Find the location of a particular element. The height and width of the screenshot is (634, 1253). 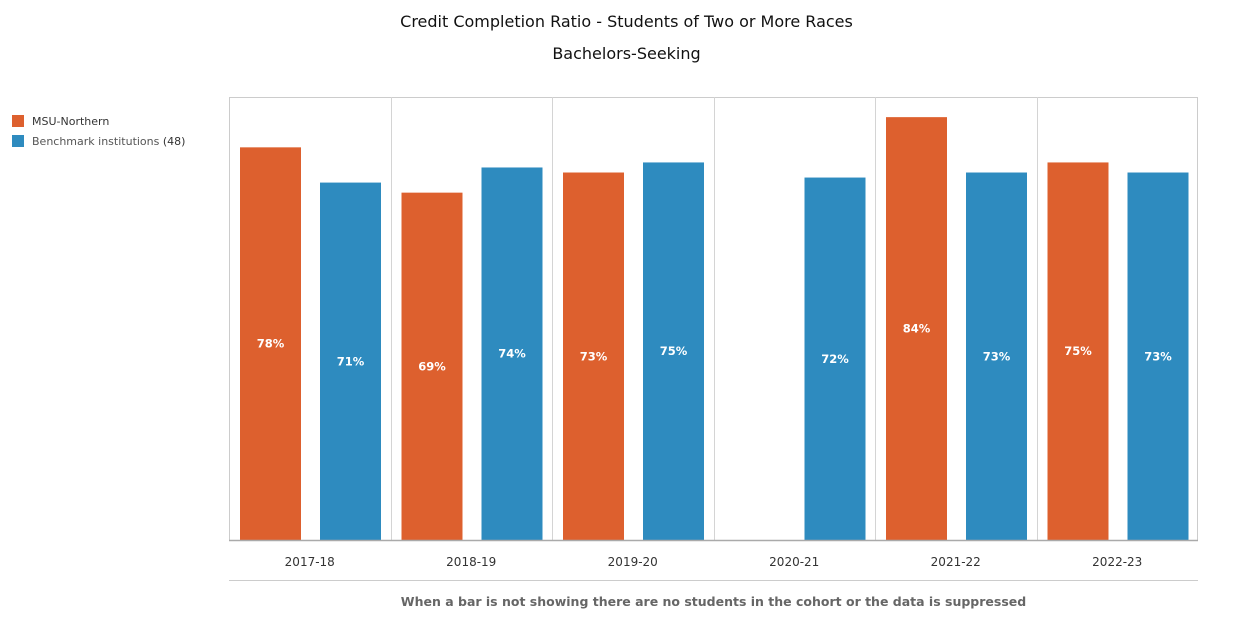

x-tick-label: 2020-21 is located at coordinates (794, 562).